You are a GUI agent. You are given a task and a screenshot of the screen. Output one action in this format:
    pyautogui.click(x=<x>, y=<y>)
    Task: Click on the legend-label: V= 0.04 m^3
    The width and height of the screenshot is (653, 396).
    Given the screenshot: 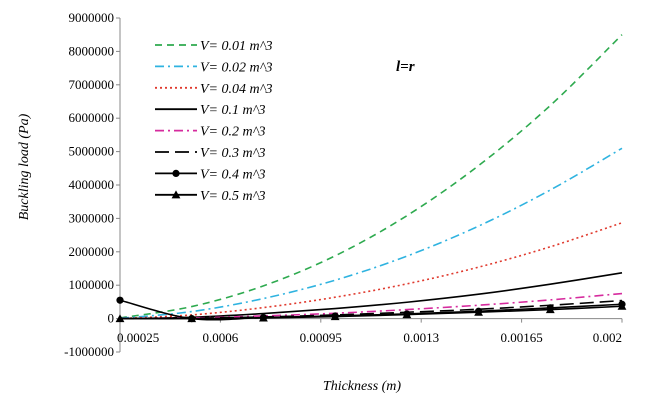 What is the action you would take?
    pyautogui.click(x=236, y=89)
    